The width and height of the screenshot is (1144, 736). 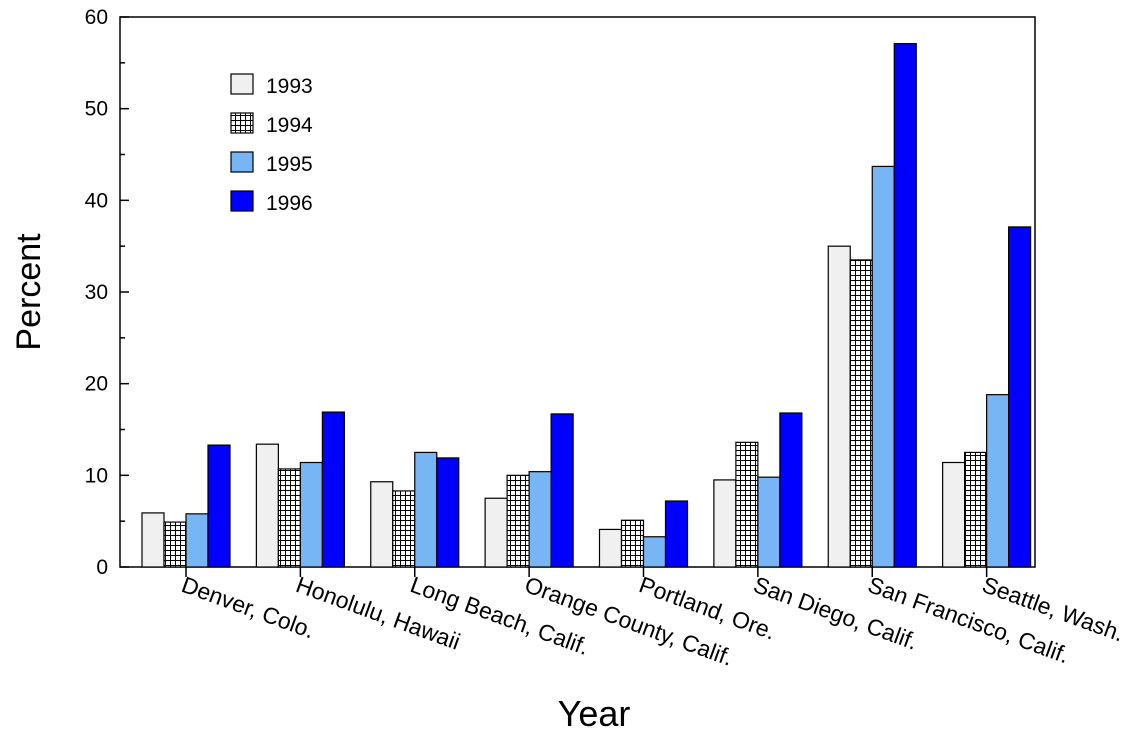 What do you see at coordinates (96, 109) in the screenshot?
I see `y-tick-label: 50` at bounding box center [96, 109].